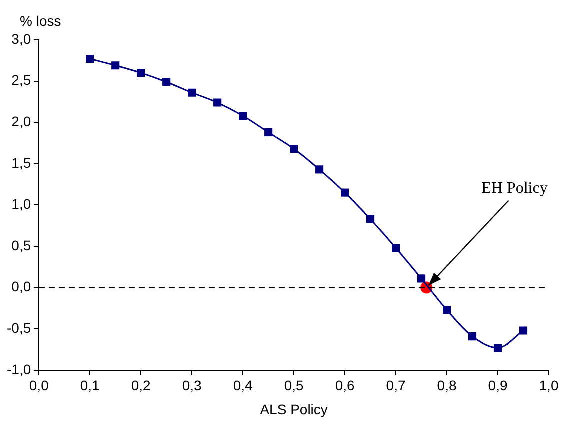 The width and height of the screenshot is (573, 427). I want to click on y-tick-label: 0,0, so click(22, 286).